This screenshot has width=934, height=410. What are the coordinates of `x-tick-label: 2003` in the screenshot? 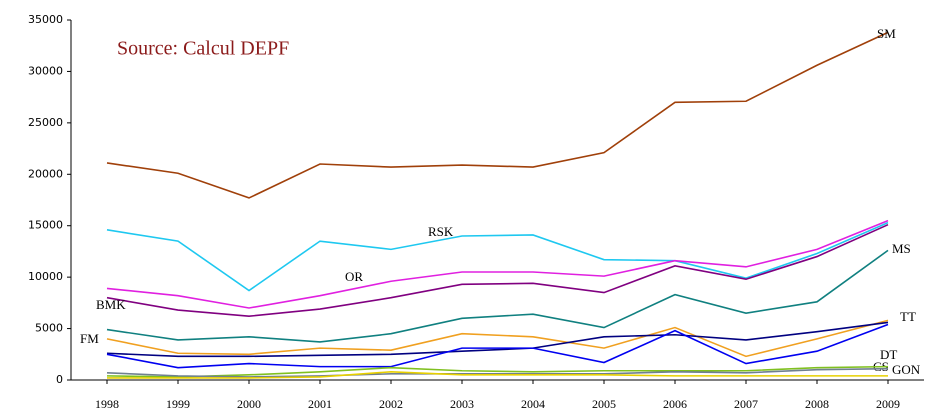 It's located at (462, 403).